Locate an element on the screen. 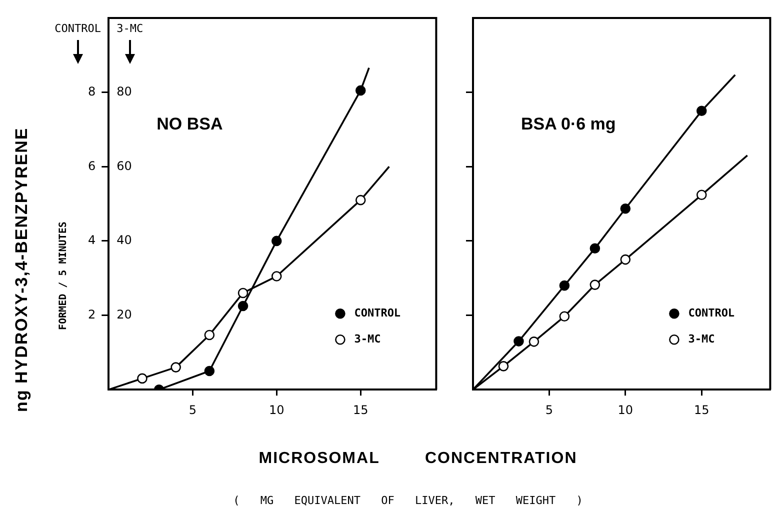 The image size is (776, 522). text: ( MG EQUIVALENT OF LIVER, WET WEIGHT ) is located at coordinates (408, 500).